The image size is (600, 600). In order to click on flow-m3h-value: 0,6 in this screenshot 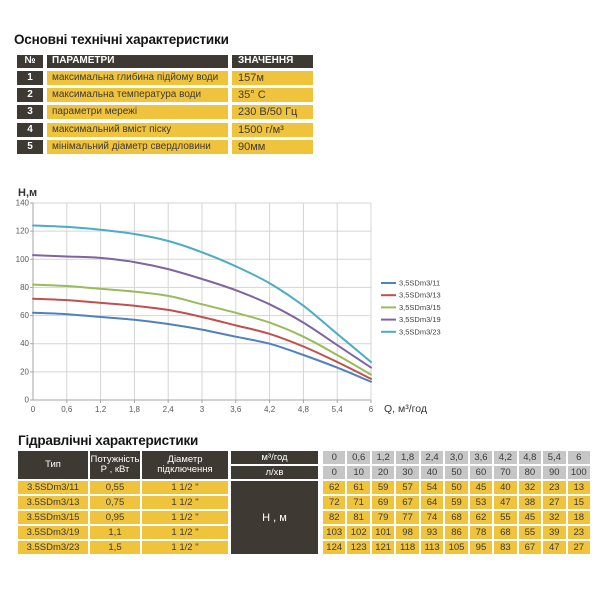, I will do `click(358, 457)`.